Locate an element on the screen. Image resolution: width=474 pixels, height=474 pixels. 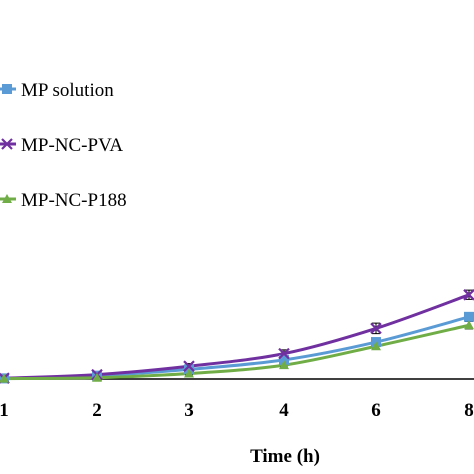
x-tick-labels: 1 2 3 4 6 8 is located at coordinates (237, 410).